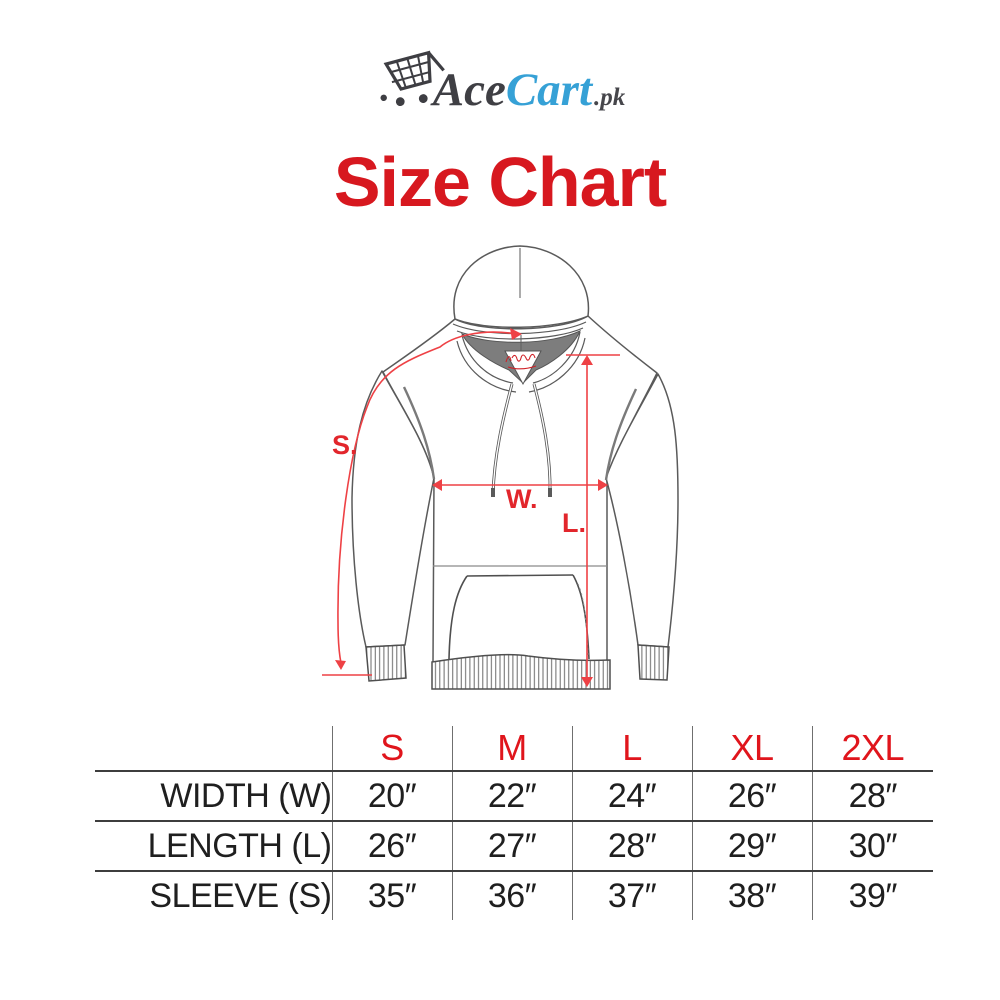 This screenshot has width=1000, height=1000. Describe the element at coordinates (521, 361) in the screenshot. I see `hood-brand-script` at that location.